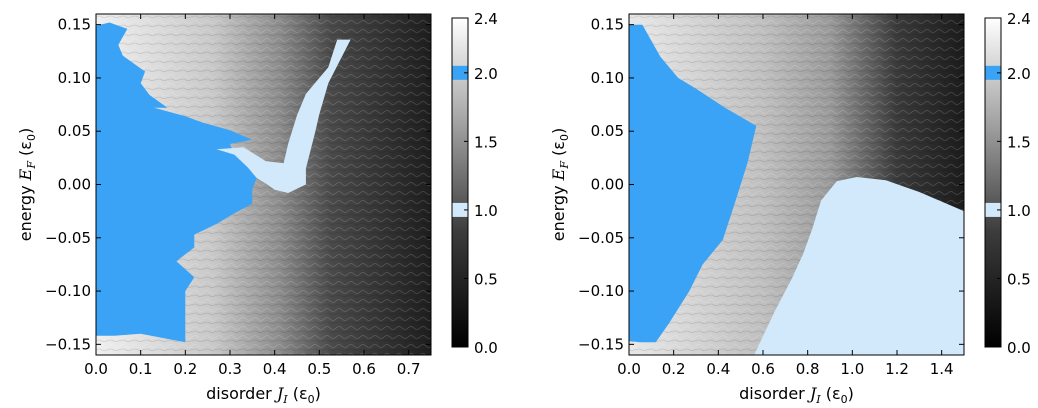  What do you see at coordinates (808, 369) in the screenshot?
I see `x-tick-label: 0.8` at bounding box center [808, 369].